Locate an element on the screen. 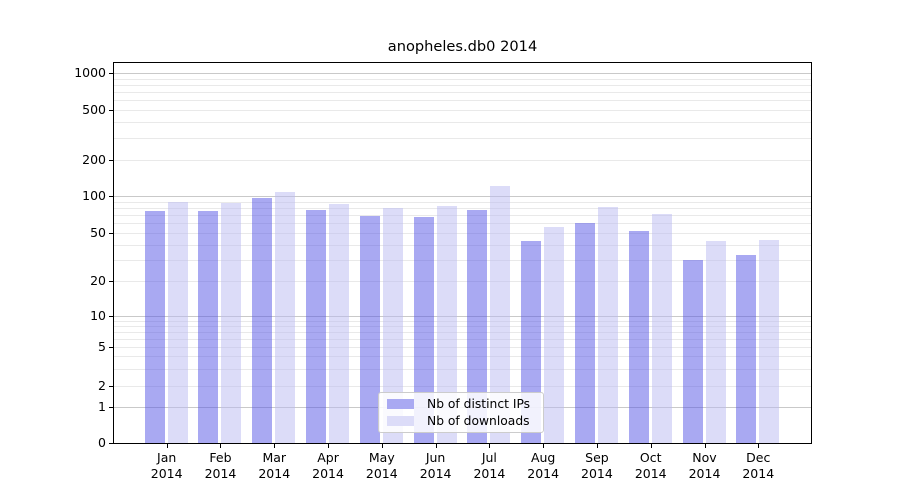 The width and height of the screenshot is (900, 500). x-tick-label-may: May 2014 is located at coordinates (382, 465).